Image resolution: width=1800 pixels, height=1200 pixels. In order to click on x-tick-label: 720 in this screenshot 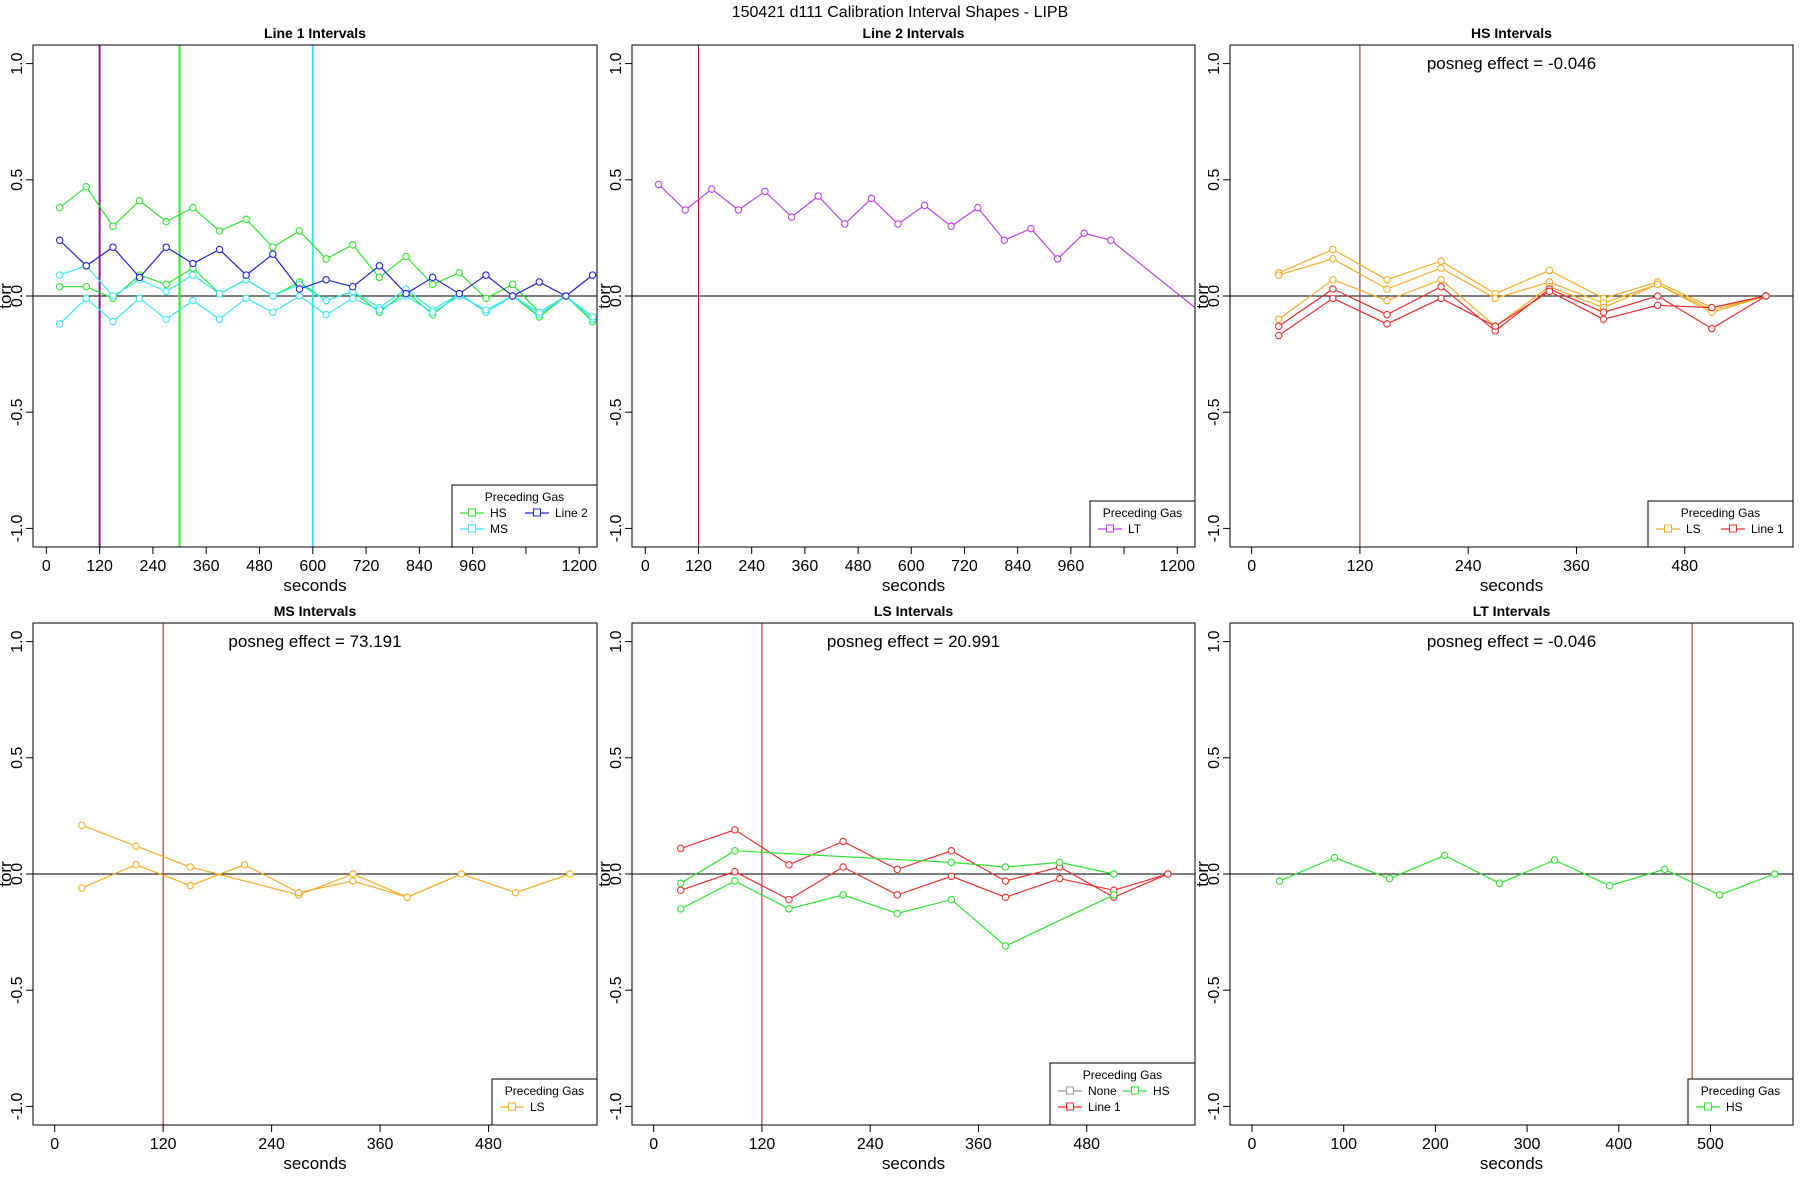, I will do `click(366, 566)`.